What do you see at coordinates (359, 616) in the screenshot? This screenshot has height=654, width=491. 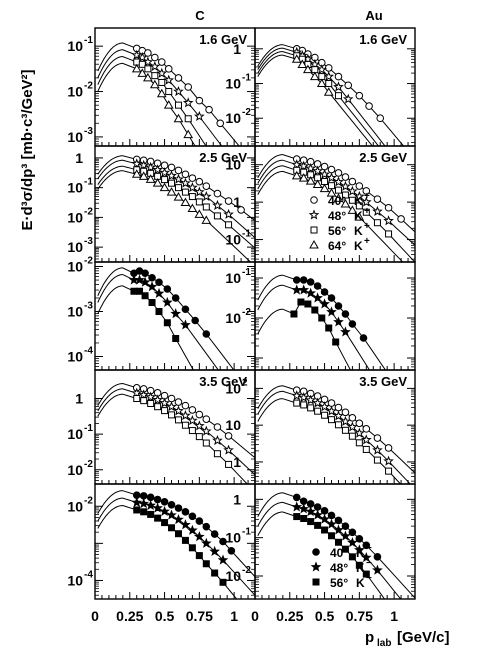 I see `x-tick-label: 0.75` at bounding box center [359, 616].